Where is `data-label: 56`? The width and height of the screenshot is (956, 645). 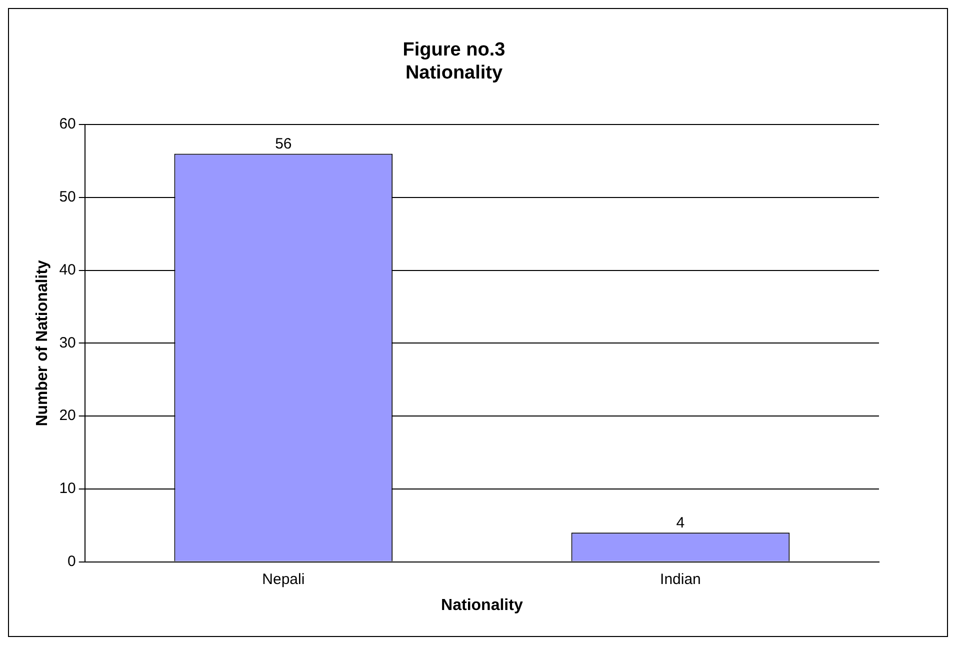
data-label: 56 is located at coordinates (283, 143).